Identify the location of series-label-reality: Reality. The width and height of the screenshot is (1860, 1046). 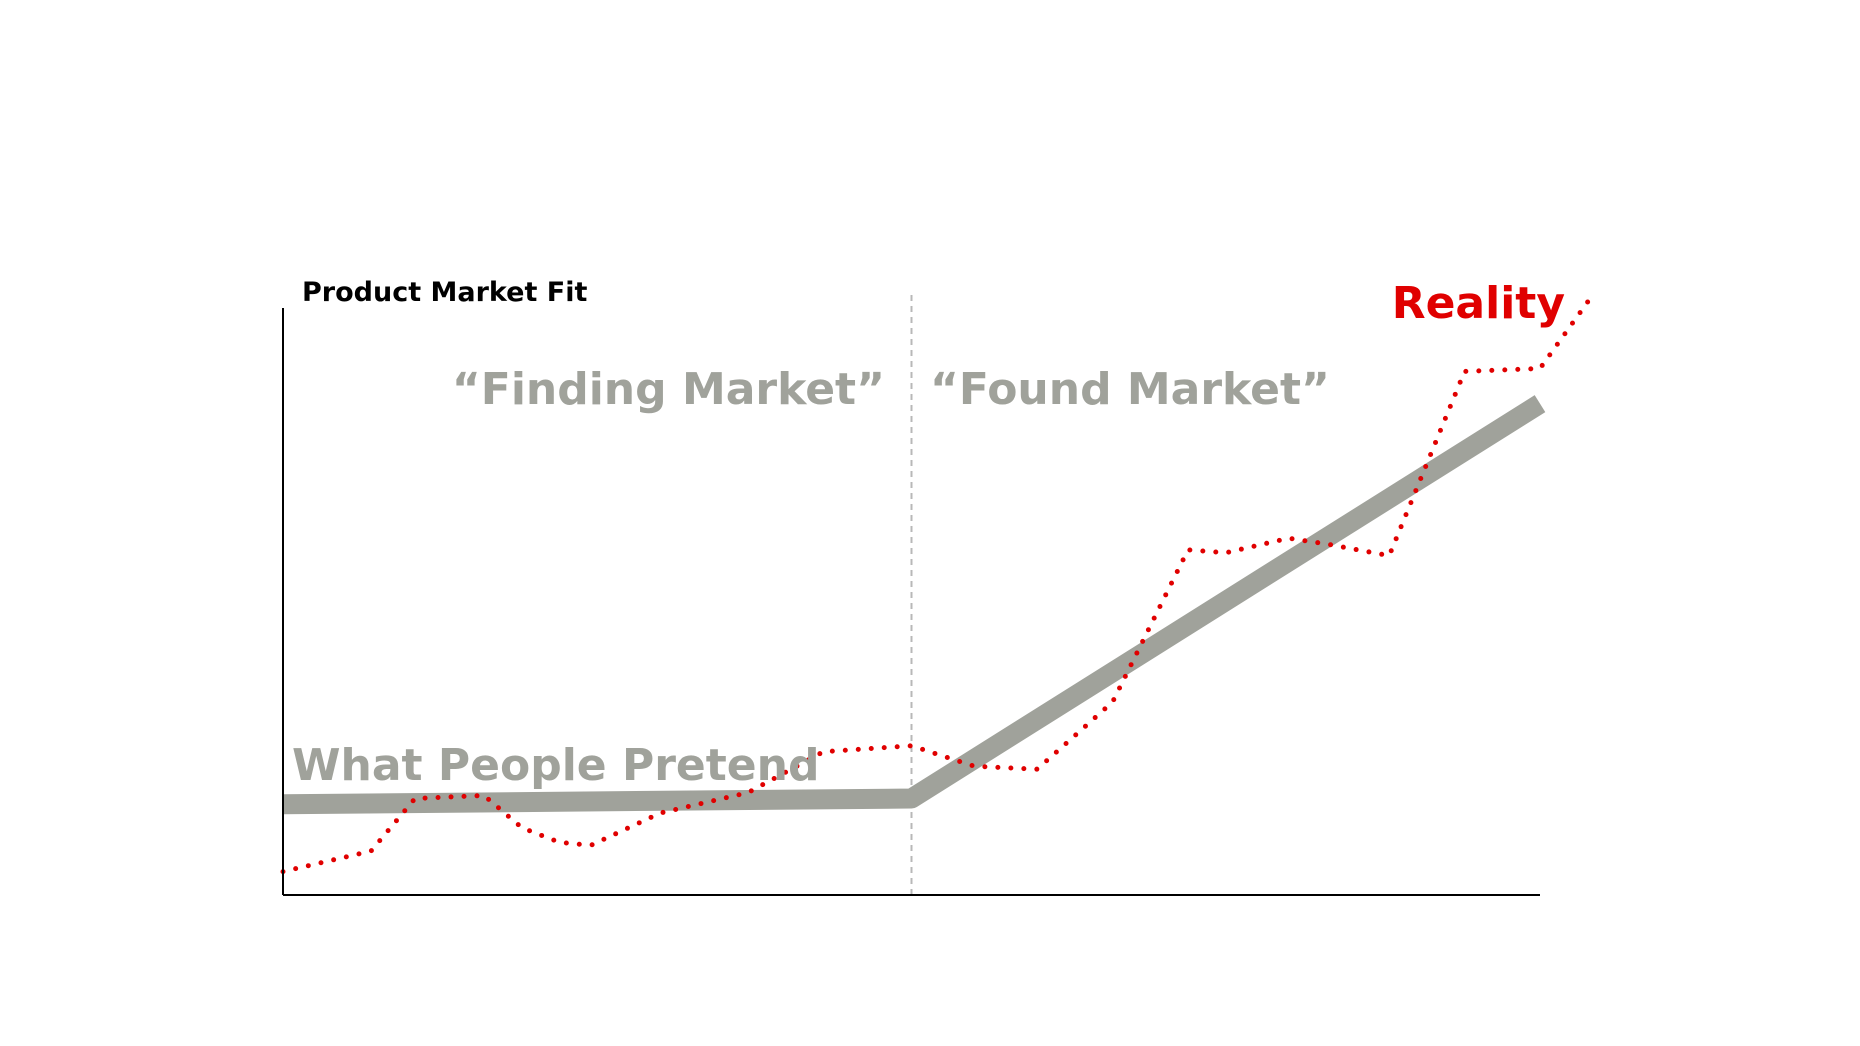
(1478, 303).